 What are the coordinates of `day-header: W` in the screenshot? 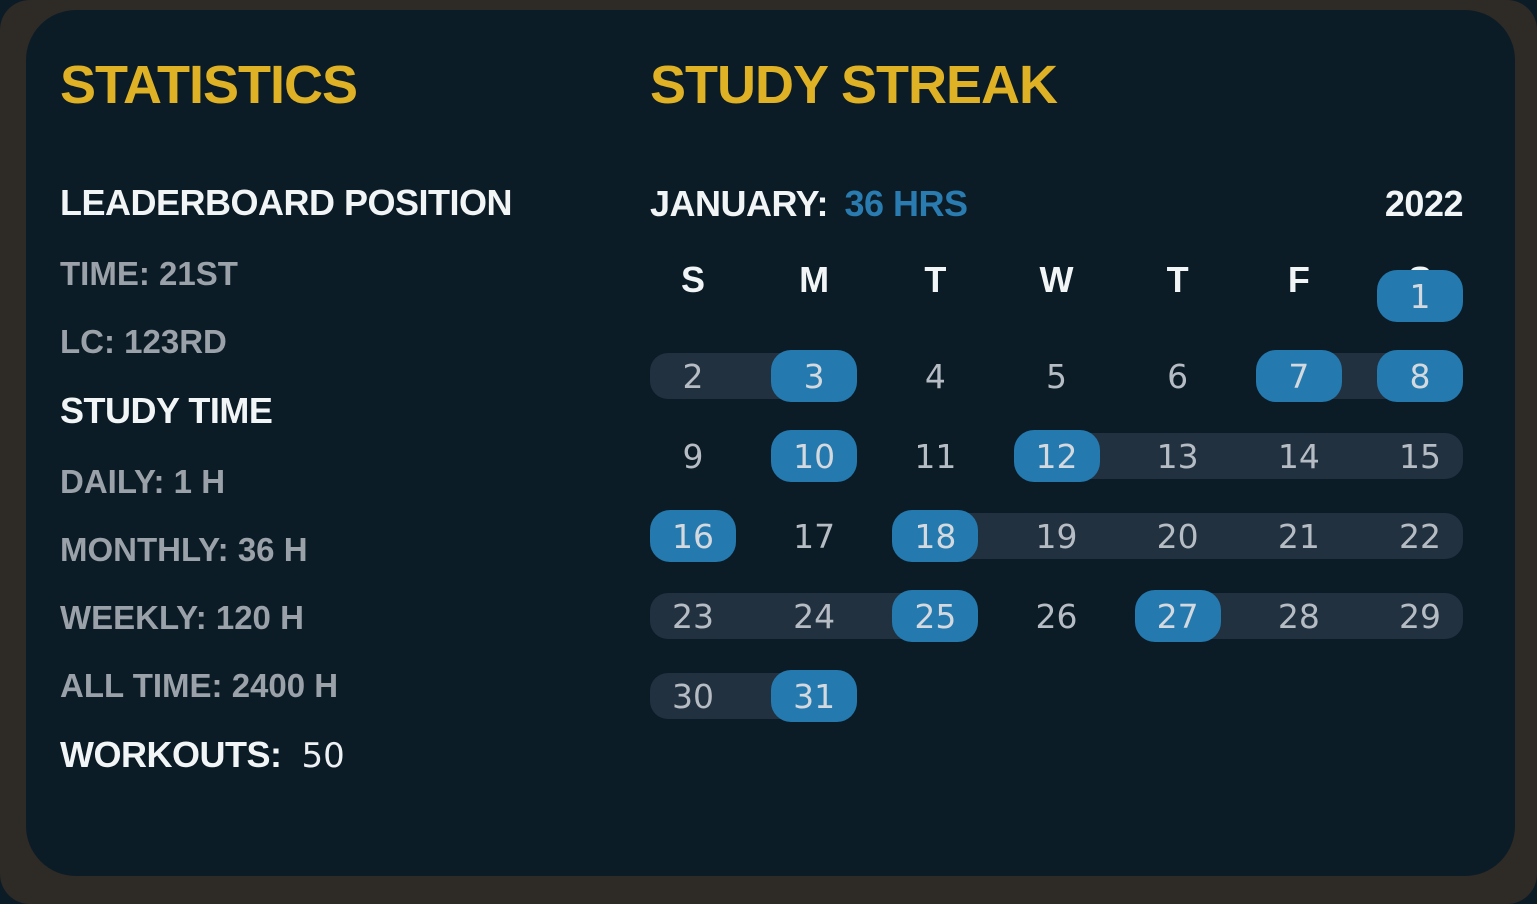 It's located at (1056, 279).